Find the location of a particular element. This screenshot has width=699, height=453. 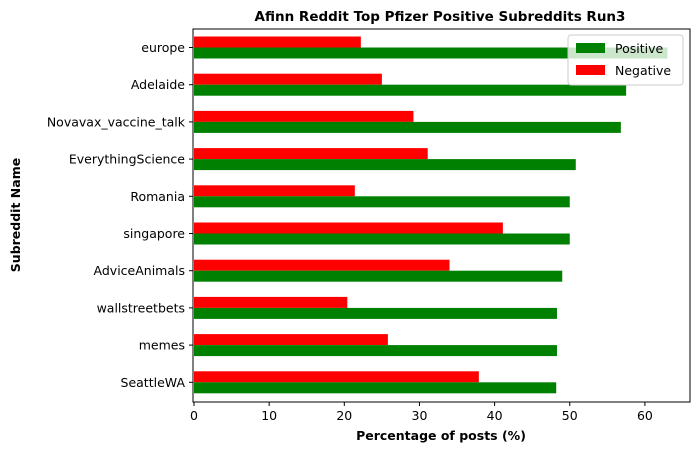

bar-negative-wallstreetbets is located at coordinates (271, 302).